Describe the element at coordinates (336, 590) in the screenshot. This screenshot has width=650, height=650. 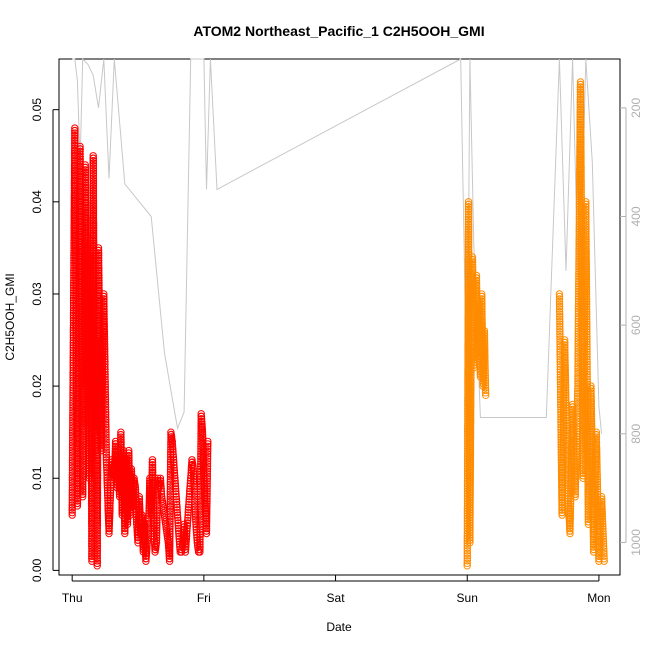
I see `x-axis: Thu Fri Sat Sun Mon` at that location.